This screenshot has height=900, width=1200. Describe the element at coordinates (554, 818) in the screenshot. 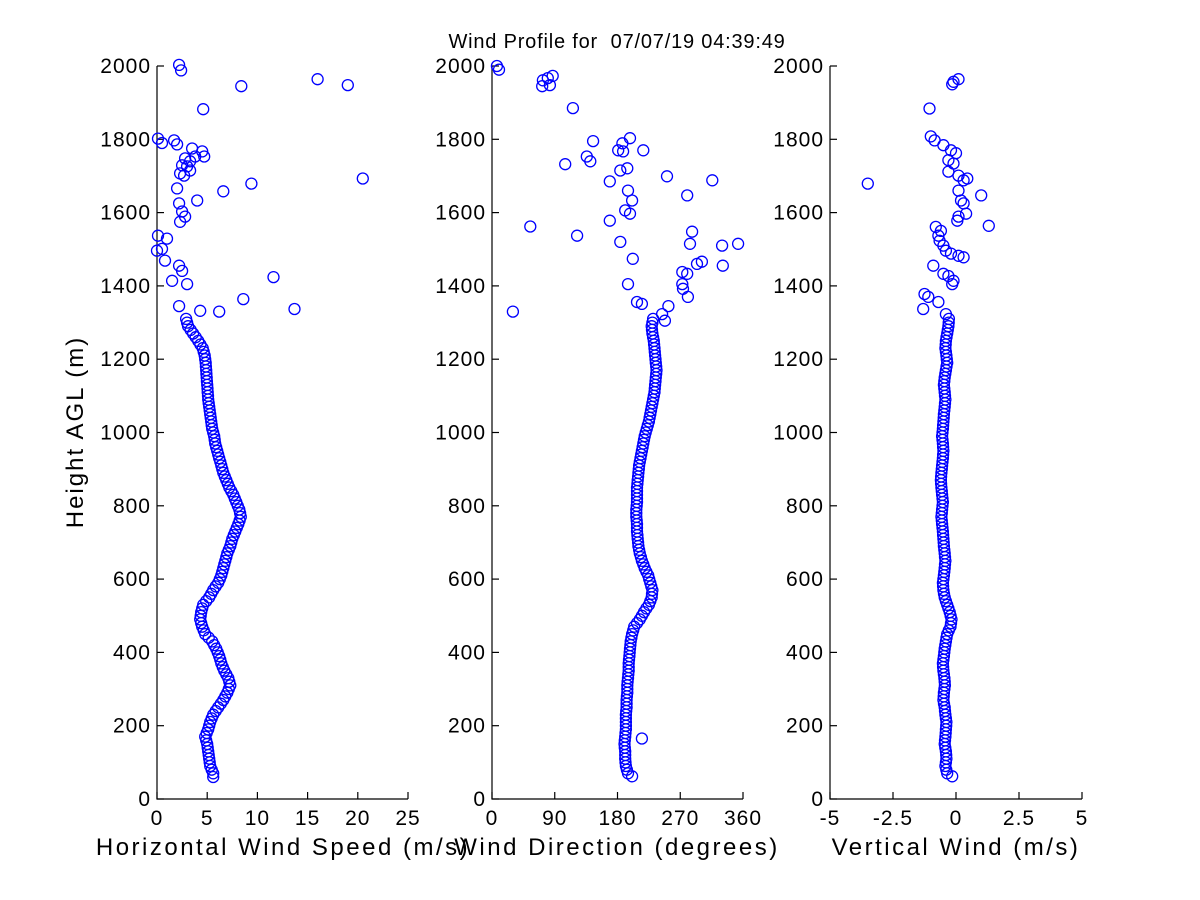

I see `x-tick-label: 90` at that location.